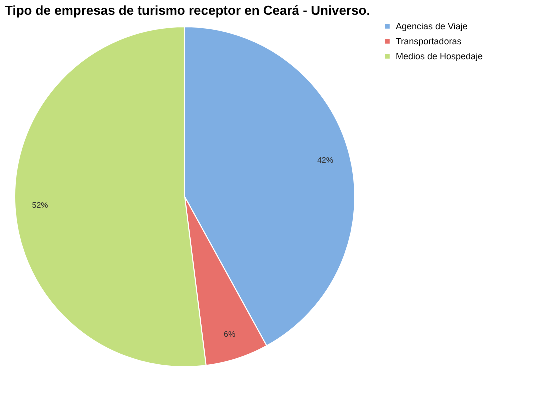 The image size is (554, 405). I want to click on legend-label: Medios de Hospedaje, so click(440, 57).